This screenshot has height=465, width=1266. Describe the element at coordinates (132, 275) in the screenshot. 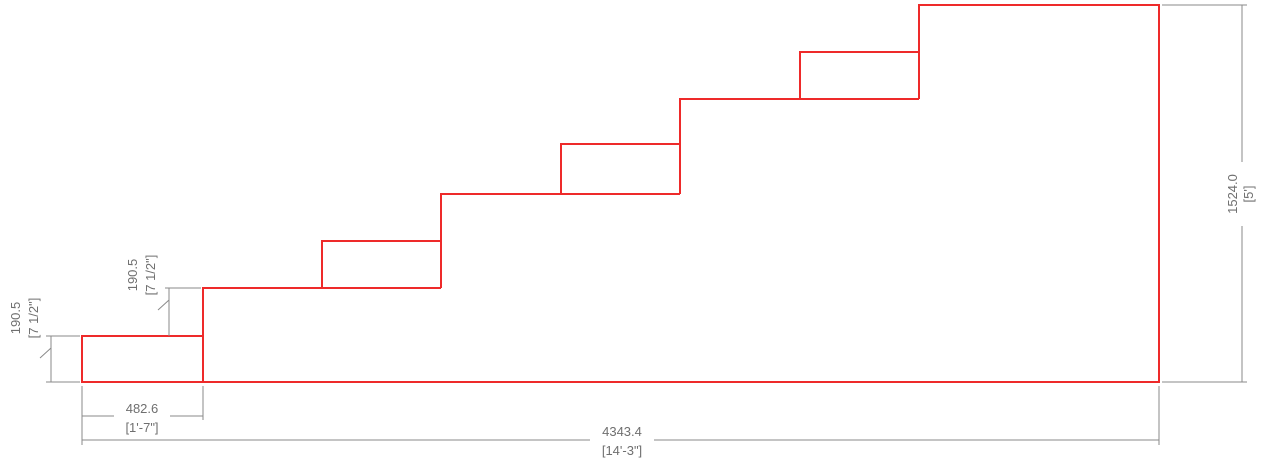

I see `second-riser-metric: 190.5` at that location.